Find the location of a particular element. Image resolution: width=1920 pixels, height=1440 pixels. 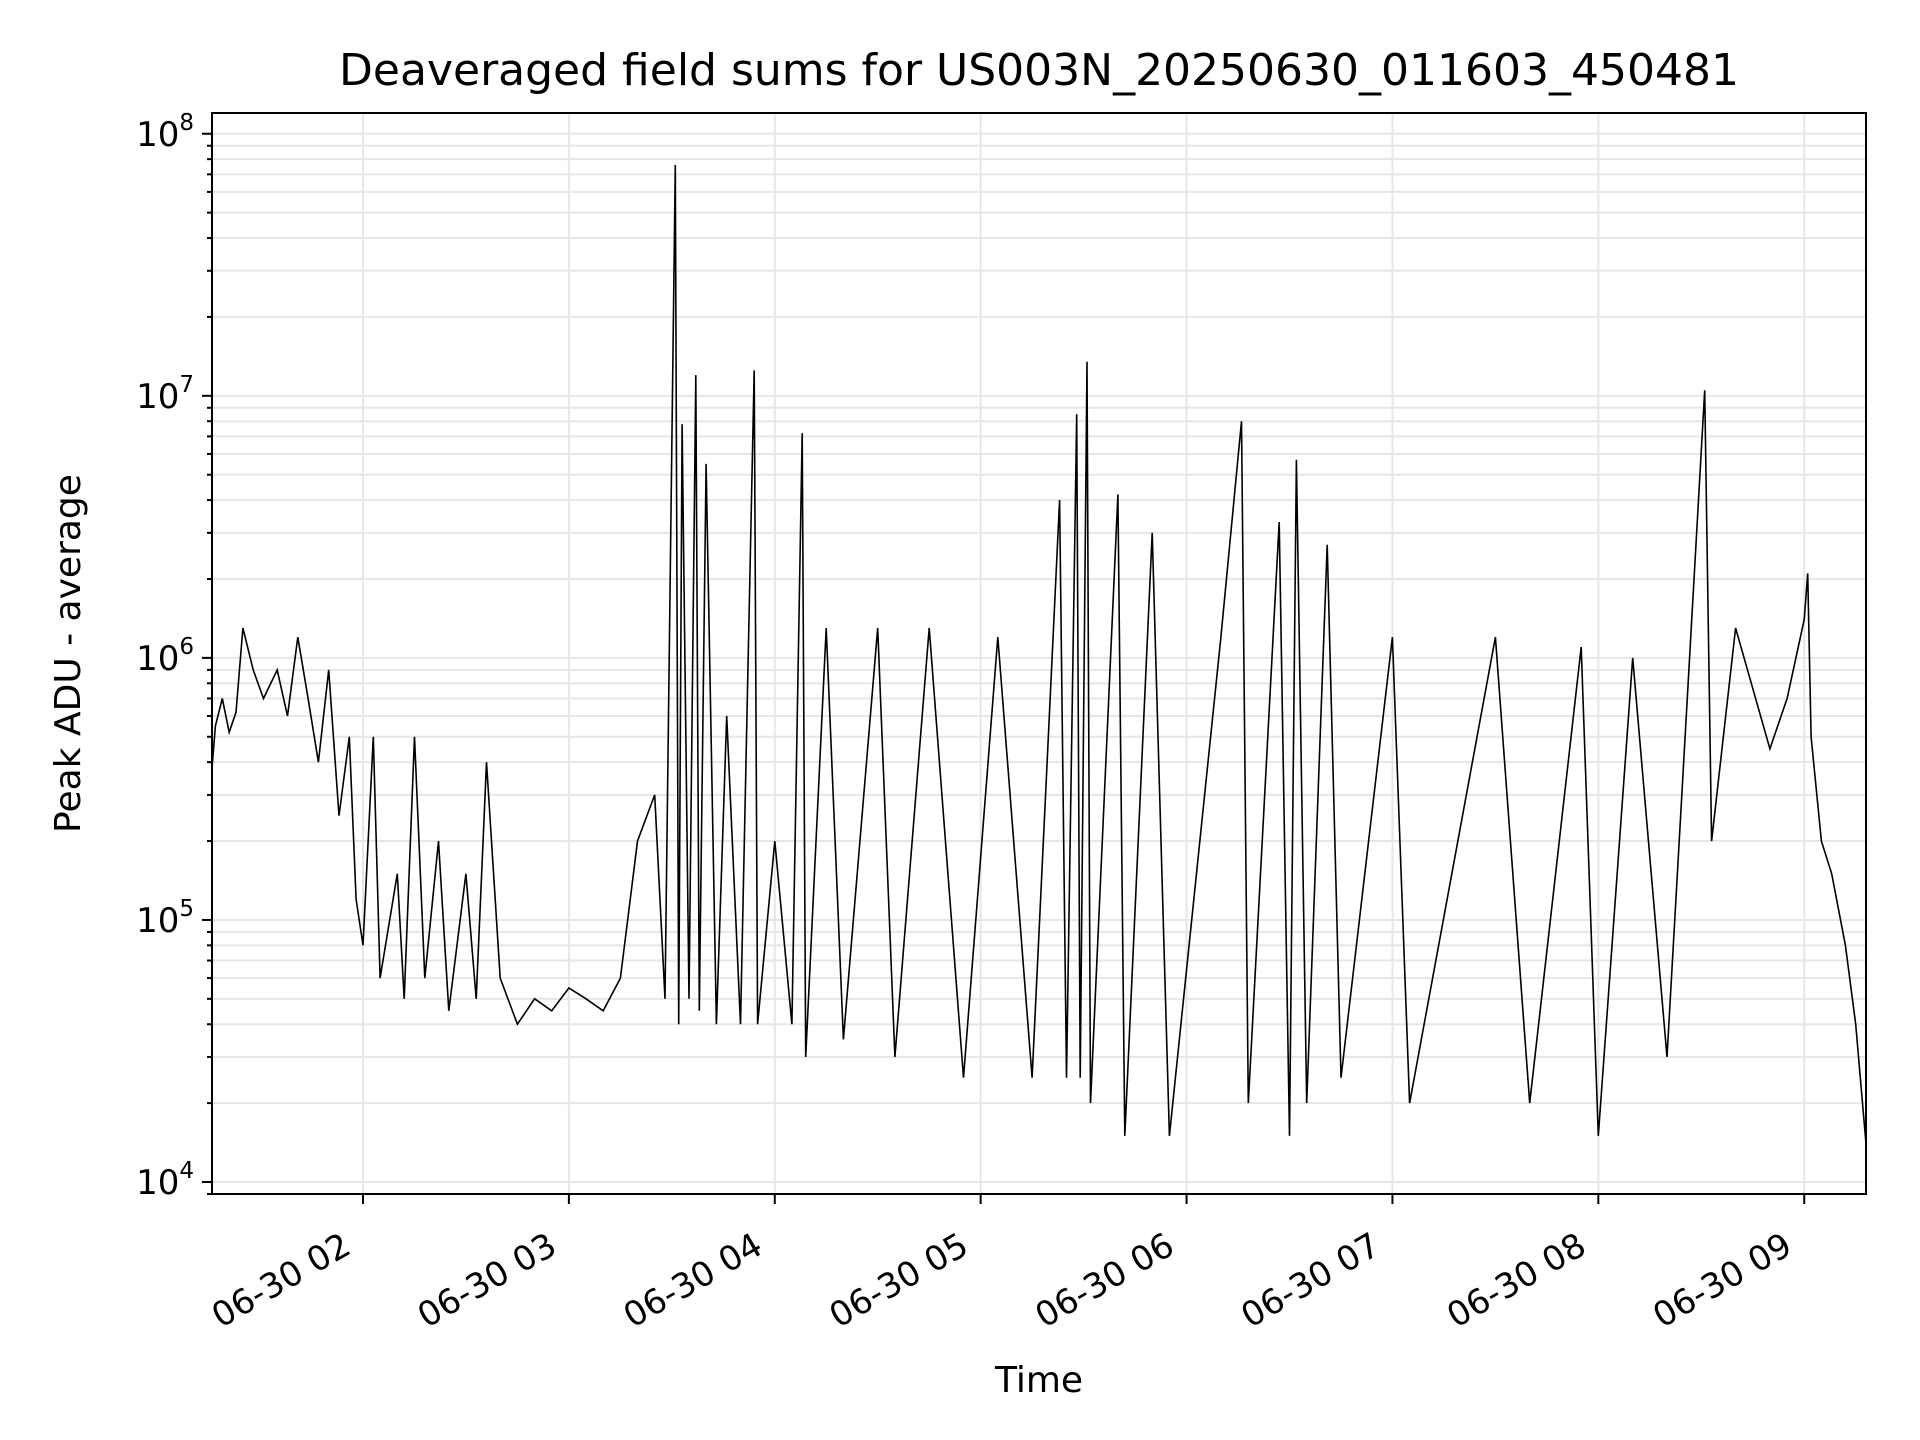

y-tick-label: 10⁸ is located at coordinates (165, 132).